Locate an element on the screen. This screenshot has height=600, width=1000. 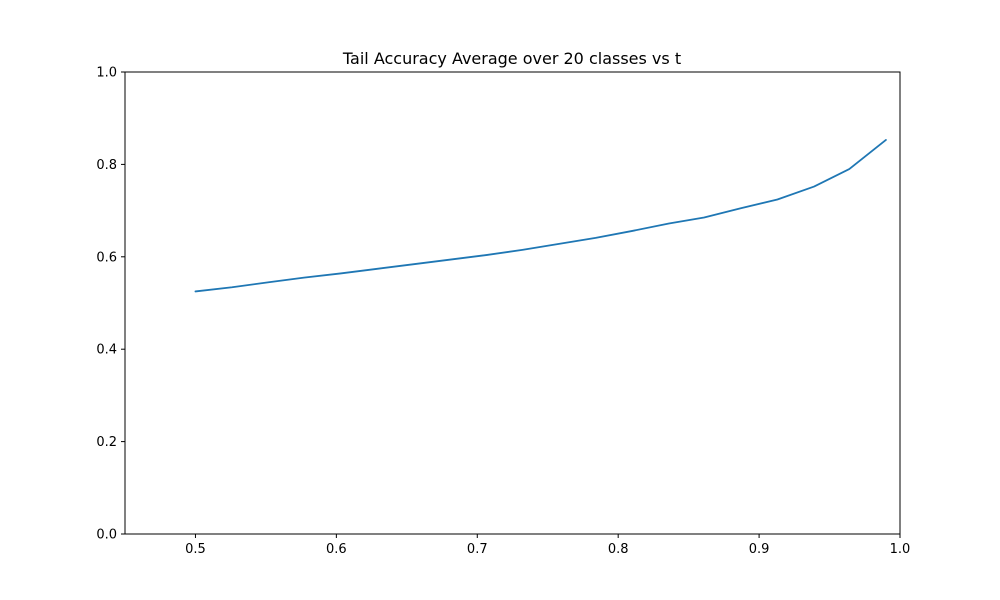
x-tick-label: 0.9 is located at coordinates (759, 549).